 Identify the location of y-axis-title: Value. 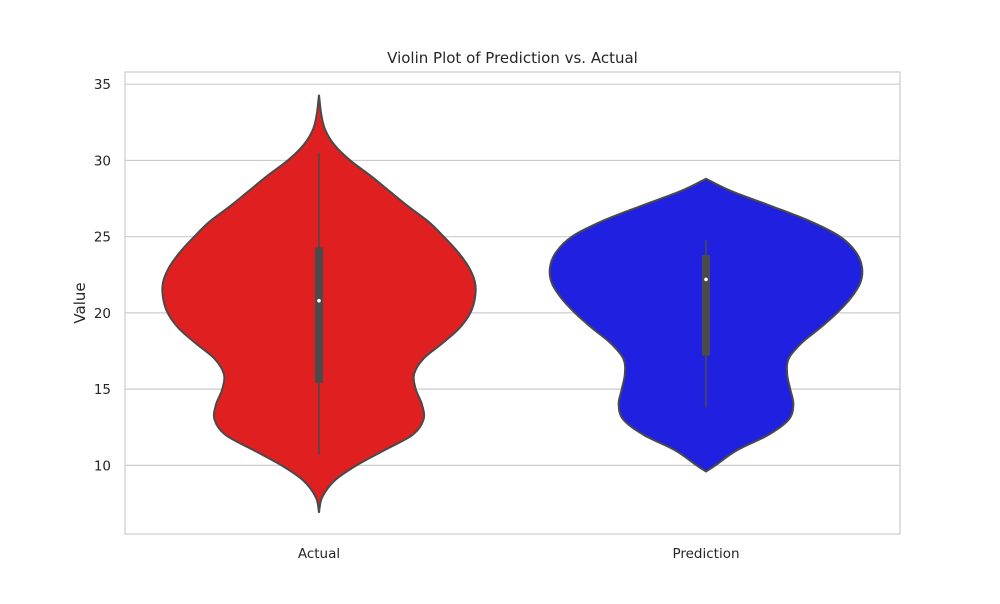
(80, 302).